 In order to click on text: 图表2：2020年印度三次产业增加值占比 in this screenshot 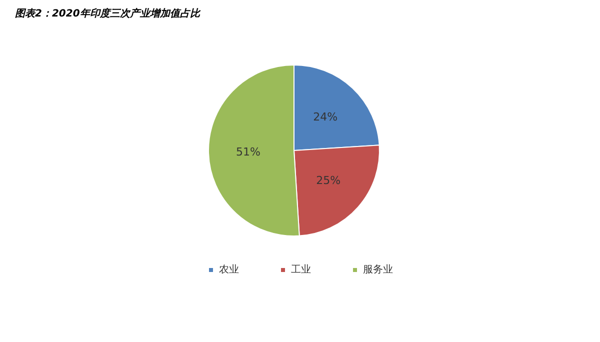, I will do `click(108, 14)`.